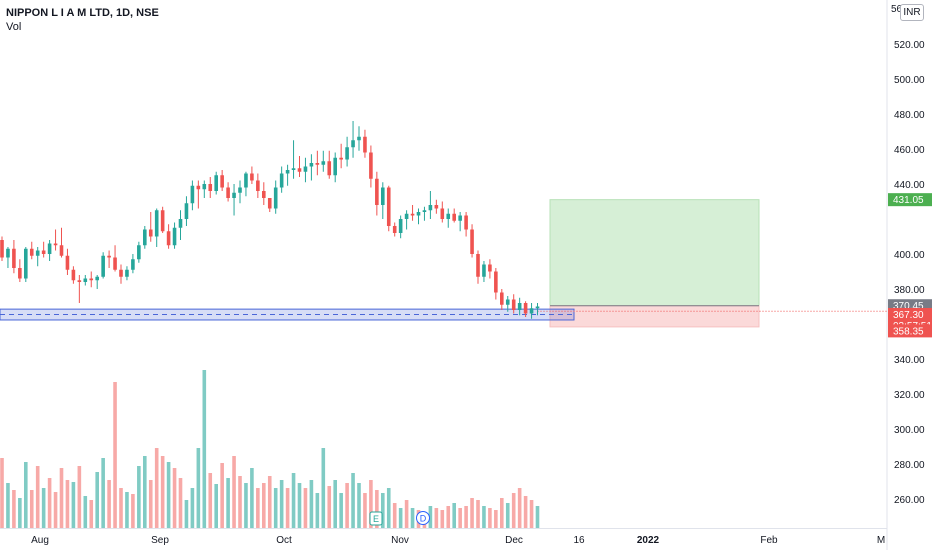 This screenshot has height=550, width=932. I want to click on zone-rect, so click(287, 314).